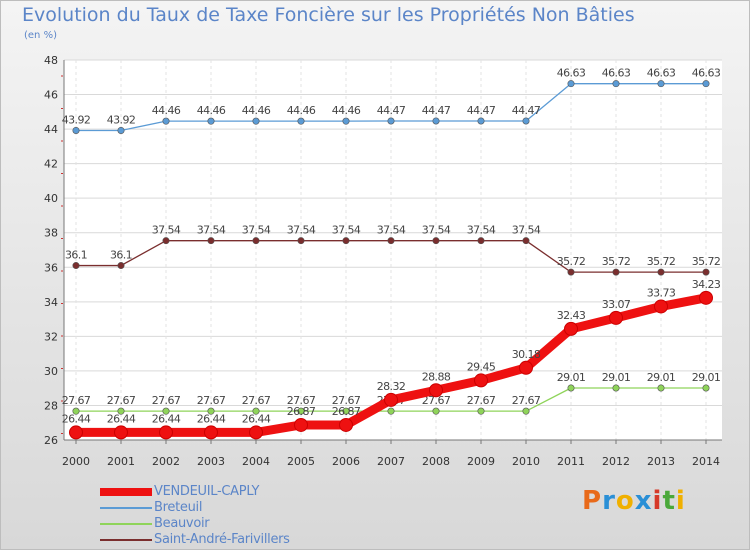  What do you see at coordinates (207, 491) in the screenshot?
I see `legend-label-vendeuil: VENDEUIL-CAPLY` at bounding box center [207, 491].